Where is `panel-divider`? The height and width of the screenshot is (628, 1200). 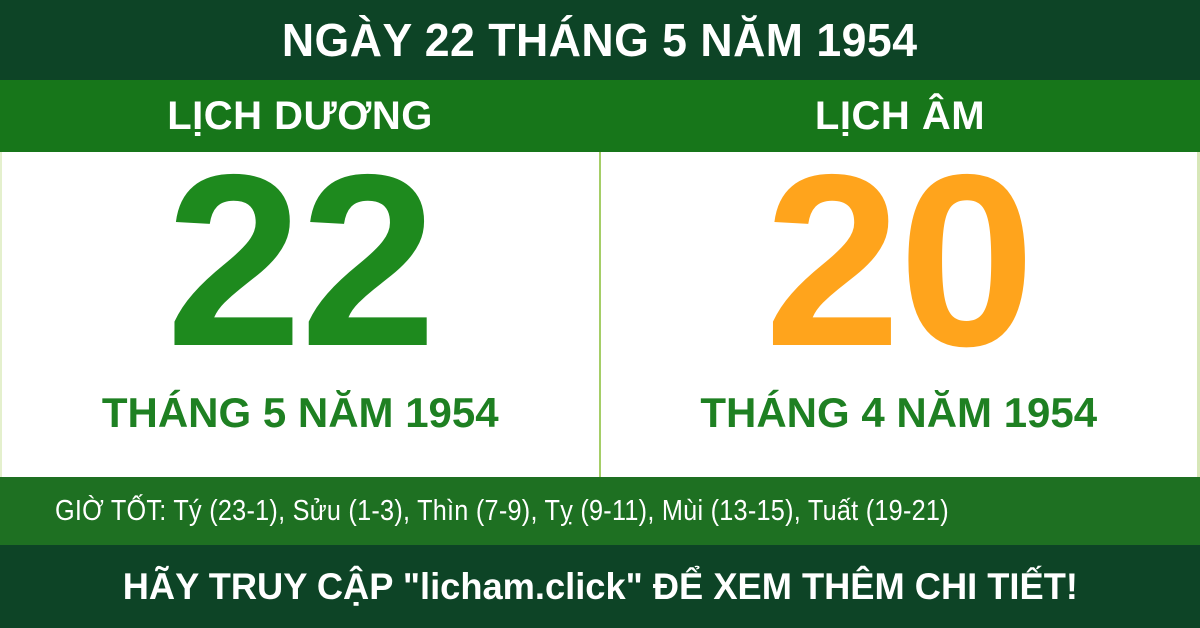
panel-divider is located at coordinates (599, 314).